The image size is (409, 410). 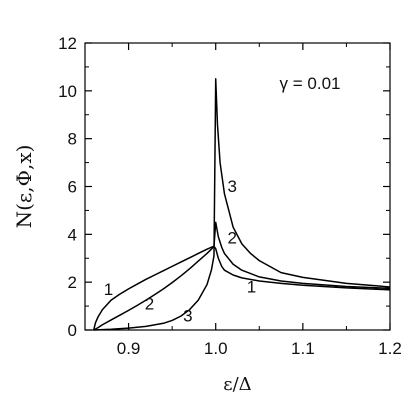 What do you see at coordinates (129, 348) in the screenshot?
I see `x-tick-label: 0.9` at bounding box center [129, 348].